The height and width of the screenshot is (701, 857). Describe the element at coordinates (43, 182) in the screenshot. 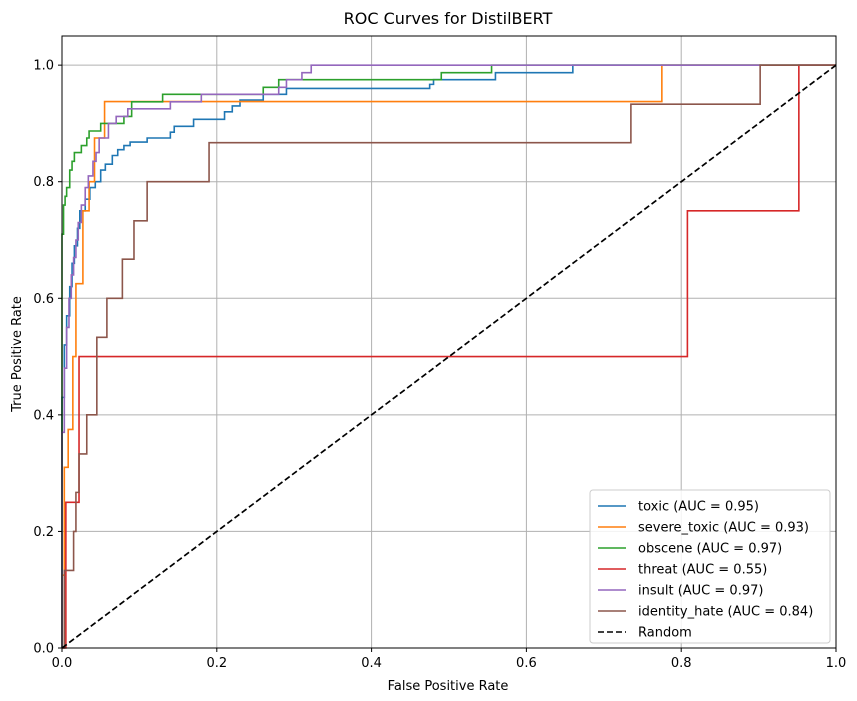

I see `y-tick-label: 0.8` at that location.